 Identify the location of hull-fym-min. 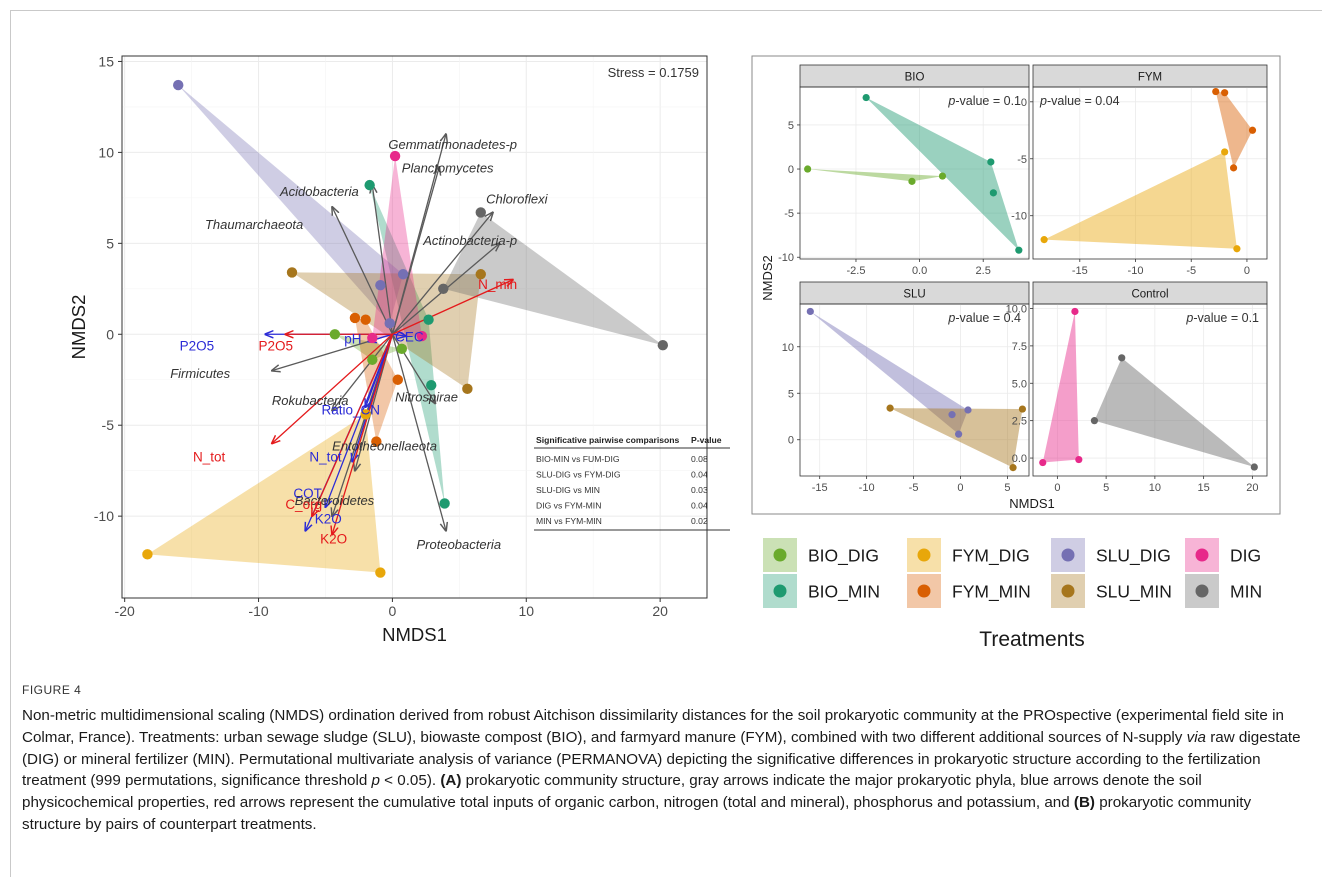
(1234, 129).